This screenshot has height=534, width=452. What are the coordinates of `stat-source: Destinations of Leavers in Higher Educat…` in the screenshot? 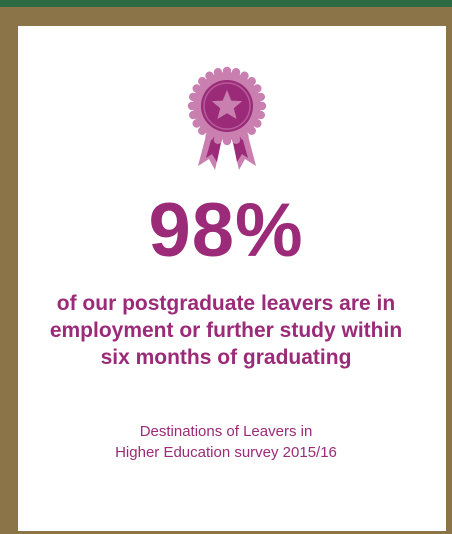 It's located at (226, 442).